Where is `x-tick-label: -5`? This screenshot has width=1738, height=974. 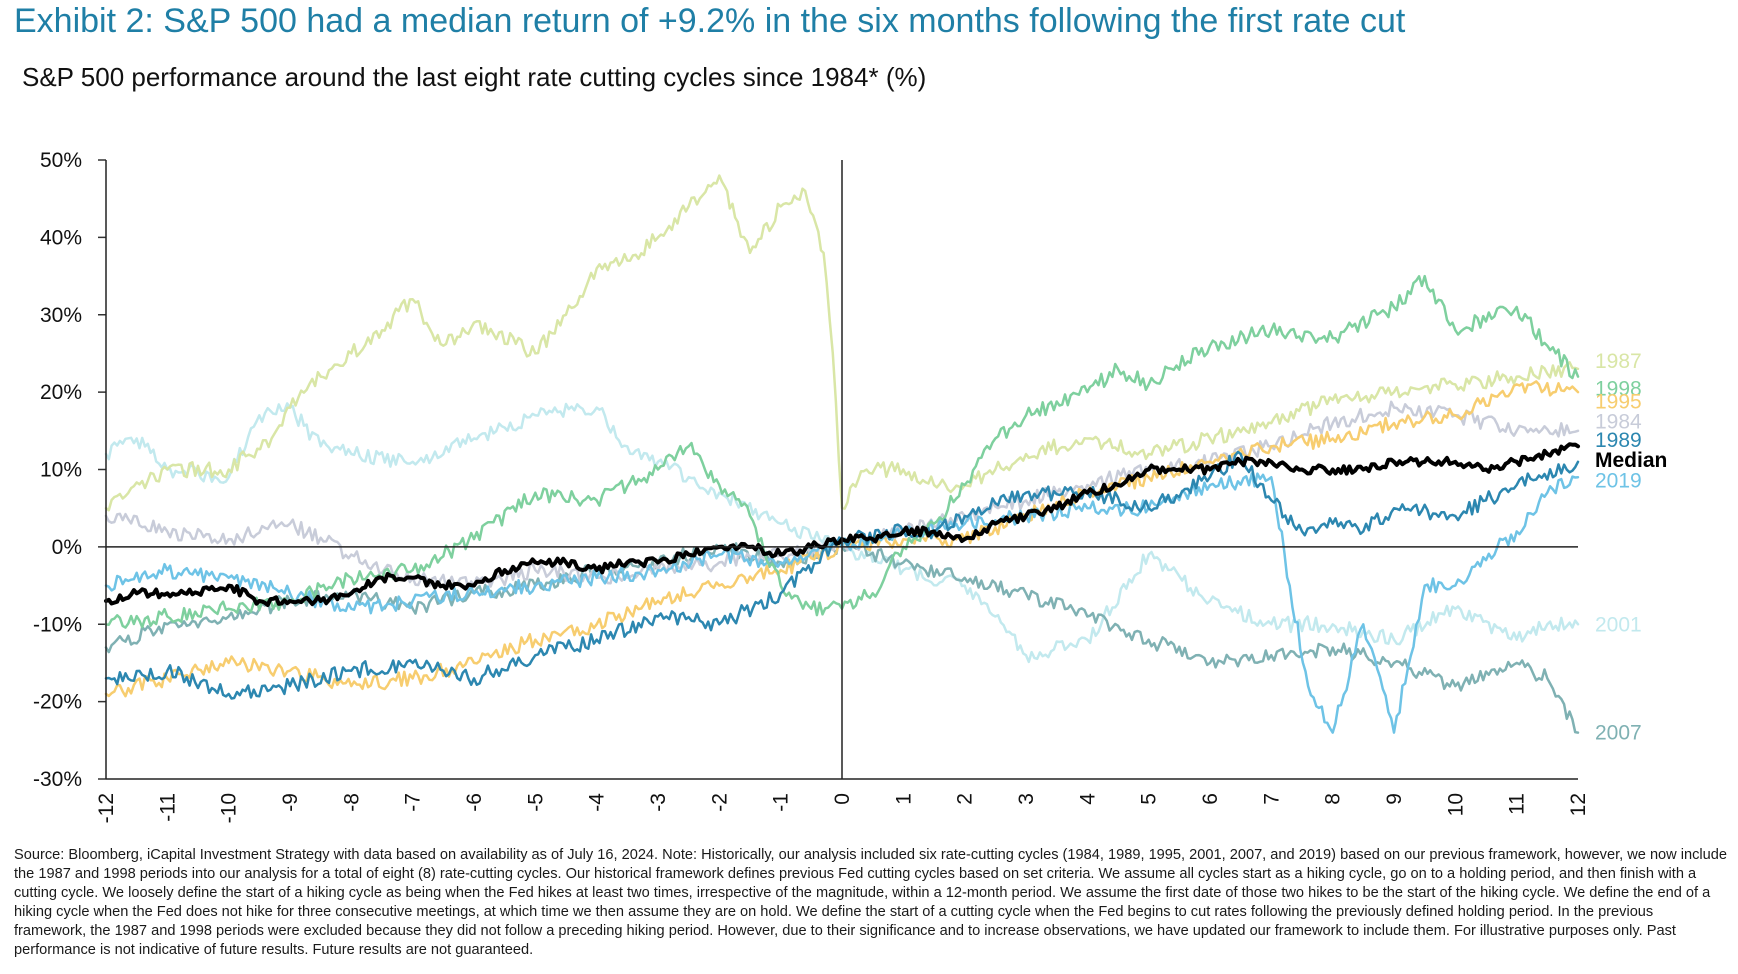 x-tick-label: -5 is located at coordinates (535, 802).